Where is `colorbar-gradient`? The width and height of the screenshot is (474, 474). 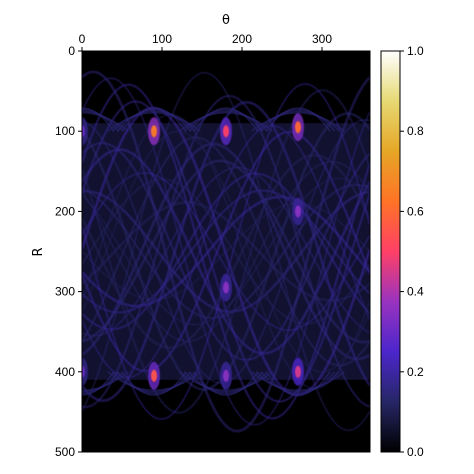 colorbar-gradient is located at coordinates (390, 251).